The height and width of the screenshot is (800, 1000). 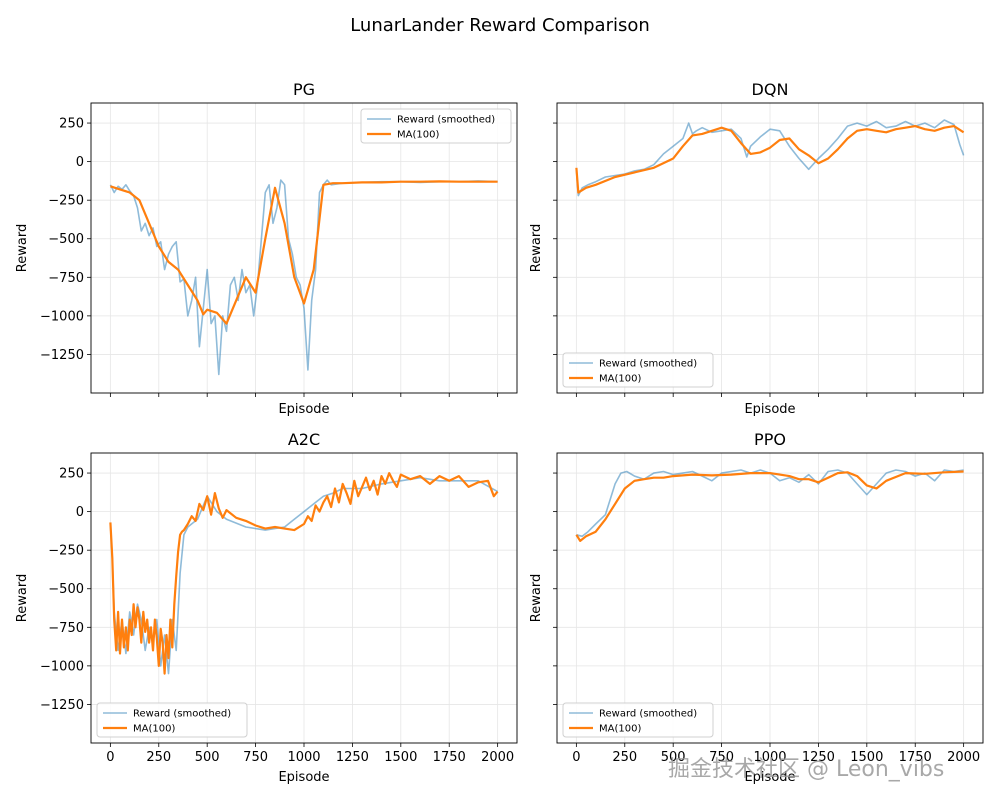 I want to click on subplot-title: A2C, so click(x=304, y=439).